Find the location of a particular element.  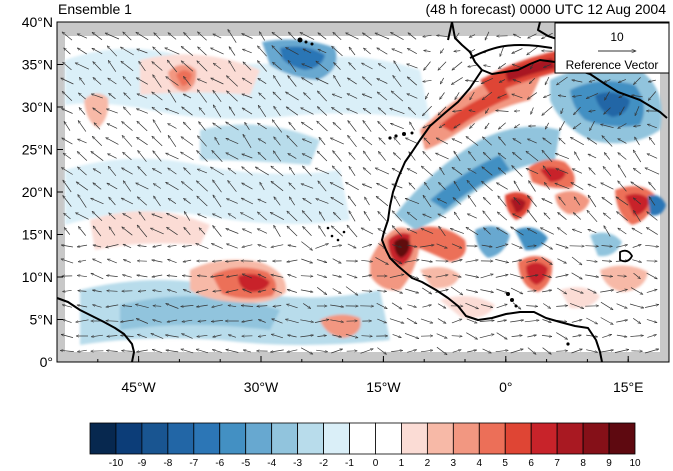

colorbar-label: 9 is located at coordinates (609, 463).